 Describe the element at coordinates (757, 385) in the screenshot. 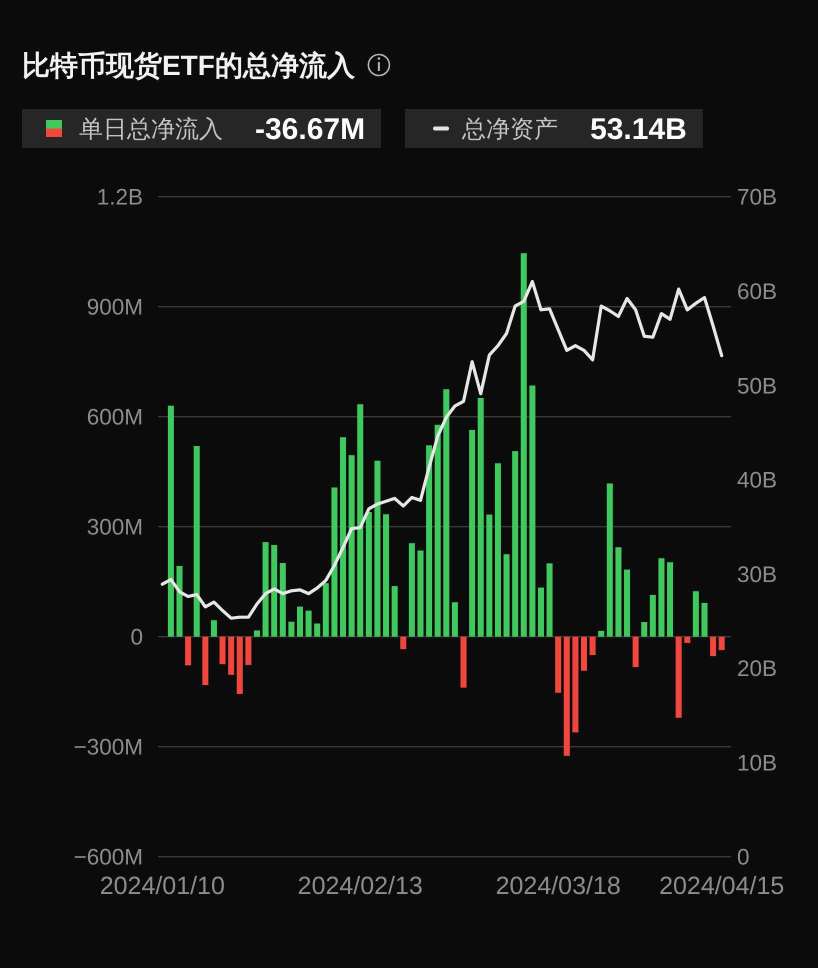

I see `y2-tick-label: 50B` at that location.